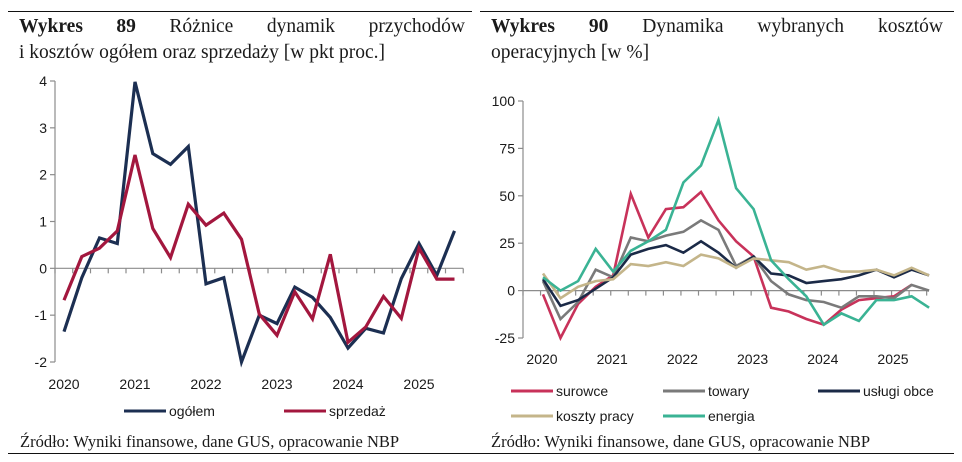  Describe the element at coordinates (126, 26) in the screenshot. I see `chart-title-number: 89` at that location.